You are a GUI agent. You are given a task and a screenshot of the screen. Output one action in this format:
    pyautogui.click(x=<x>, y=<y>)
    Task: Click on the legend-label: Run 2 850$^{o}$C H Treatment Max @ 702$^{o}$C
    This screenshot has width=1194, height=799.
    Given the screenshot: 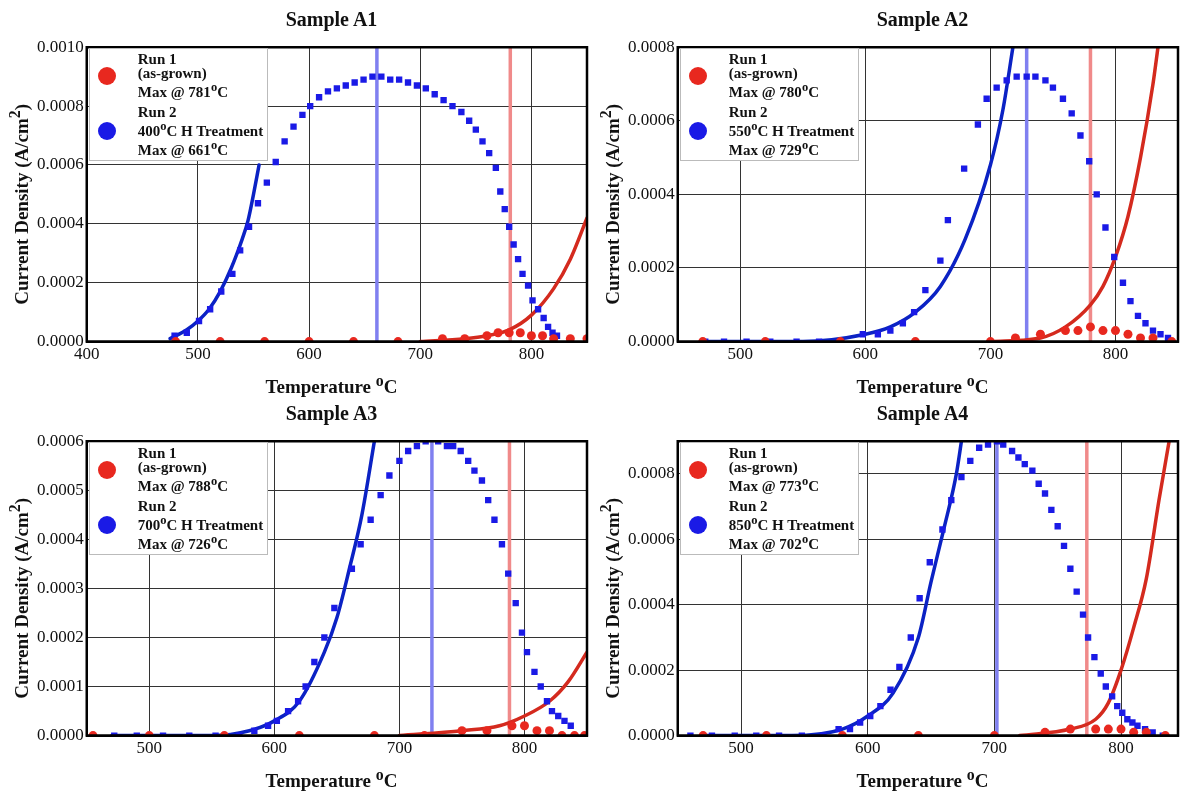 What is the action you would take?
    pyautogui.click(x=791, y=525)
    